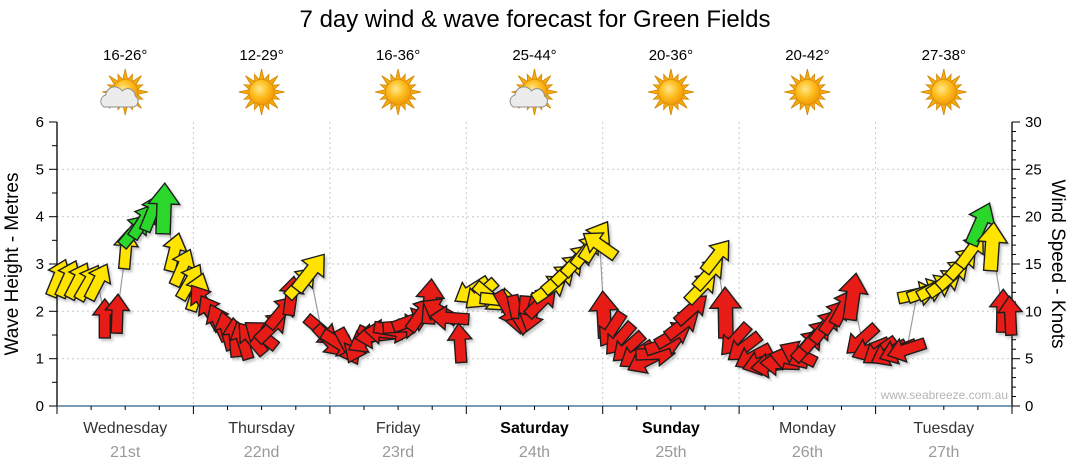  I want to click on left-tick-label: 3, so click(40, 264).